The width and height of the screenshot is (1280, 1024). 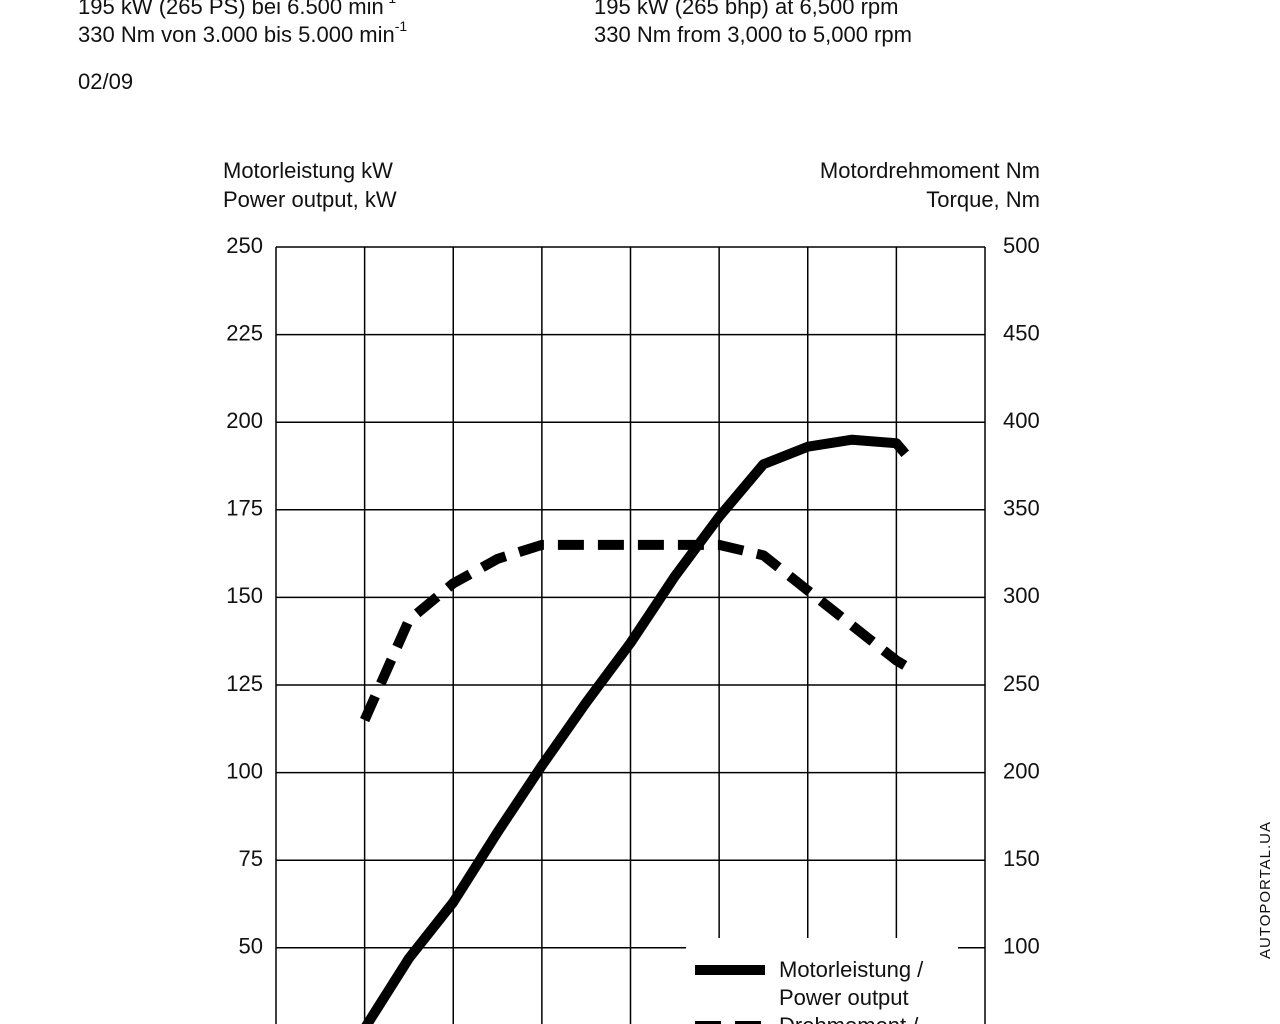 I want to click on legend-text: Motorleistung / Power output, so click(x=851, y=983).